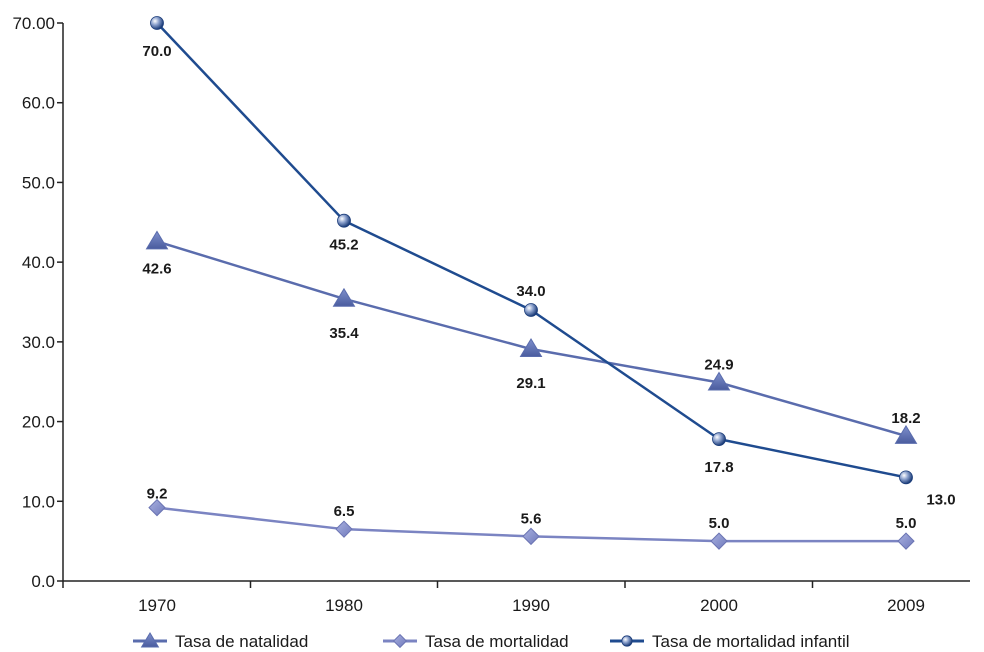  Describe the element at coordinates (344, 511) in the screenshot. I see `data-label: 6.5` at that location.